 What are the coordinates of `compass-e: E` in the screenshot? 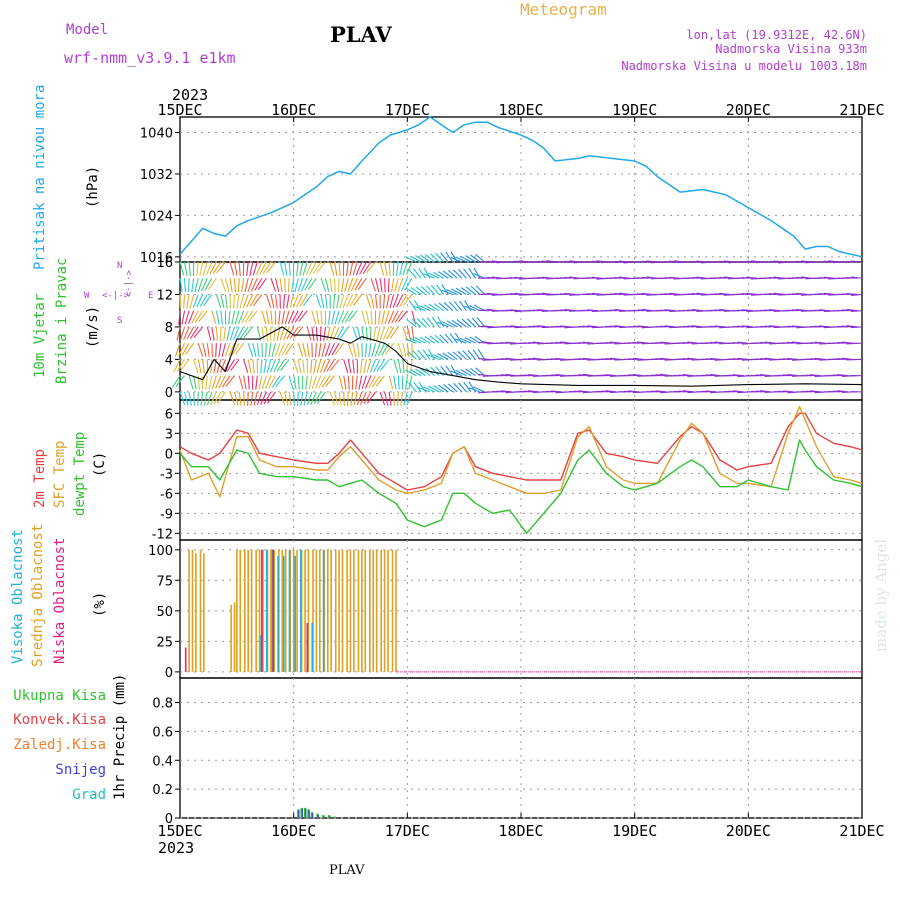 It's located at (150, 296).